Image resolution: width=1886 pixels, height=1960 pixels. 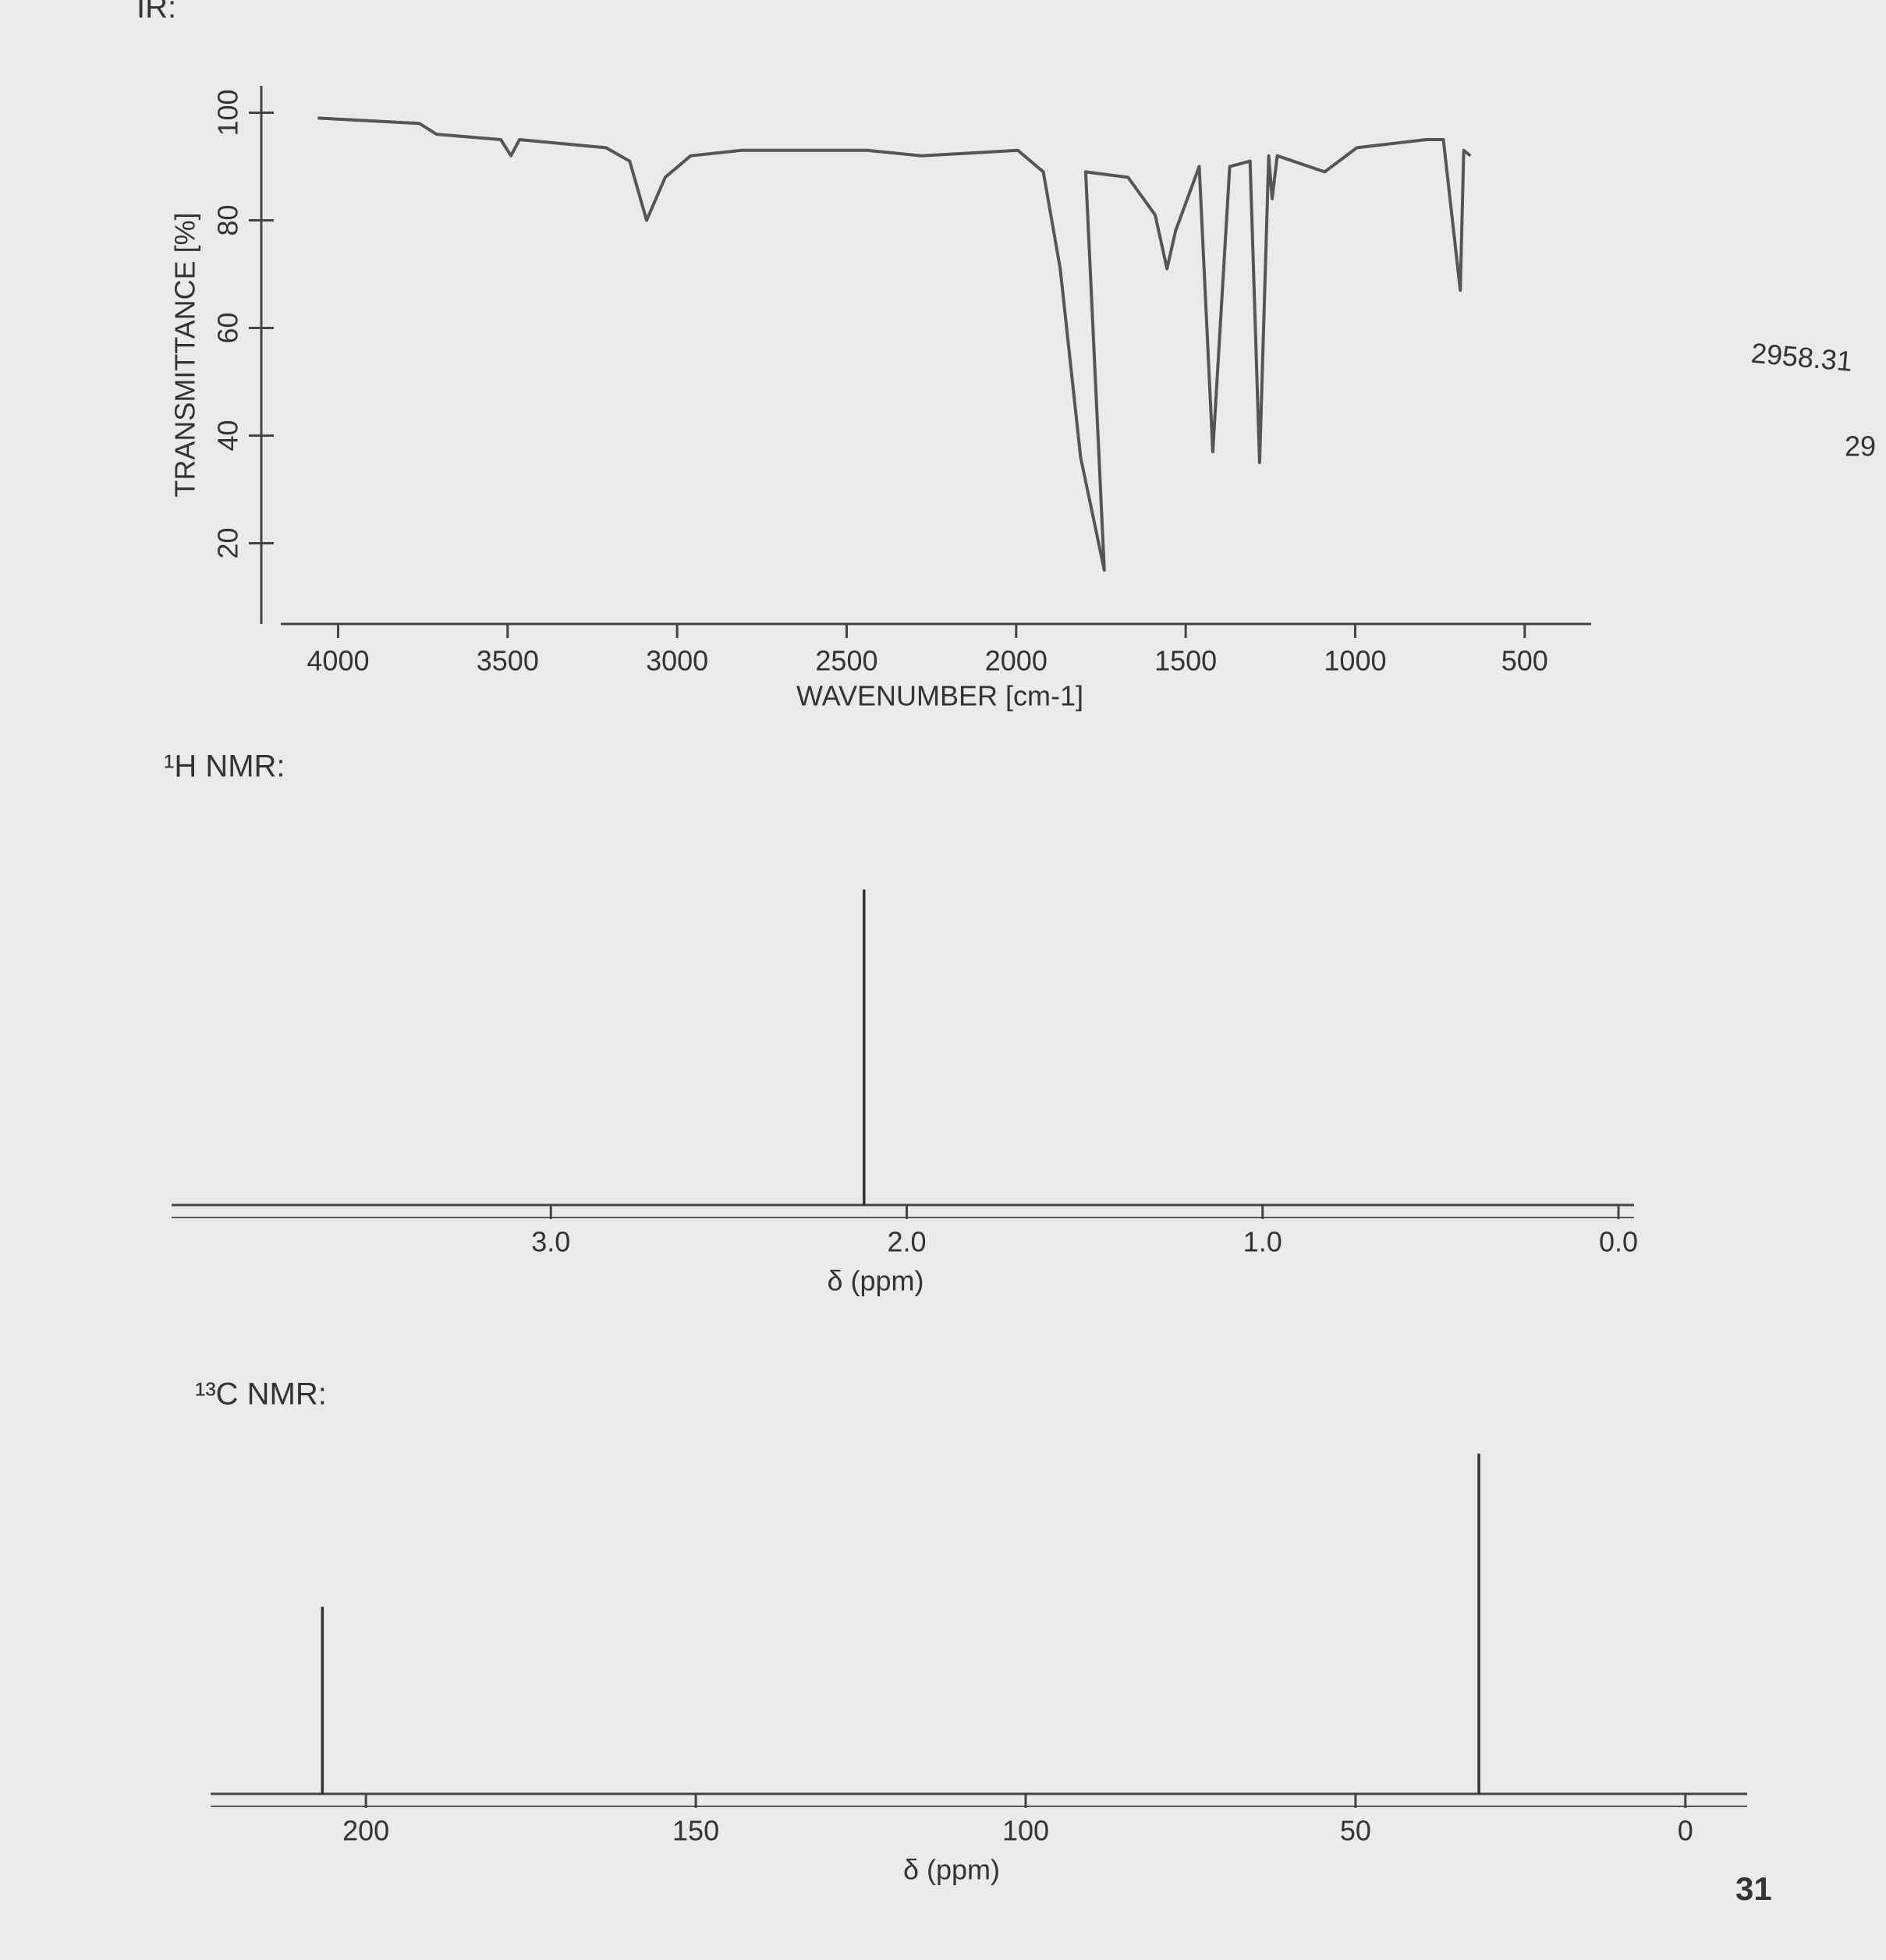 What do you see at coordinates (508, 661) in the screenshot?
I see `x-tick-label: 3500` at bounding box center [508, 661].